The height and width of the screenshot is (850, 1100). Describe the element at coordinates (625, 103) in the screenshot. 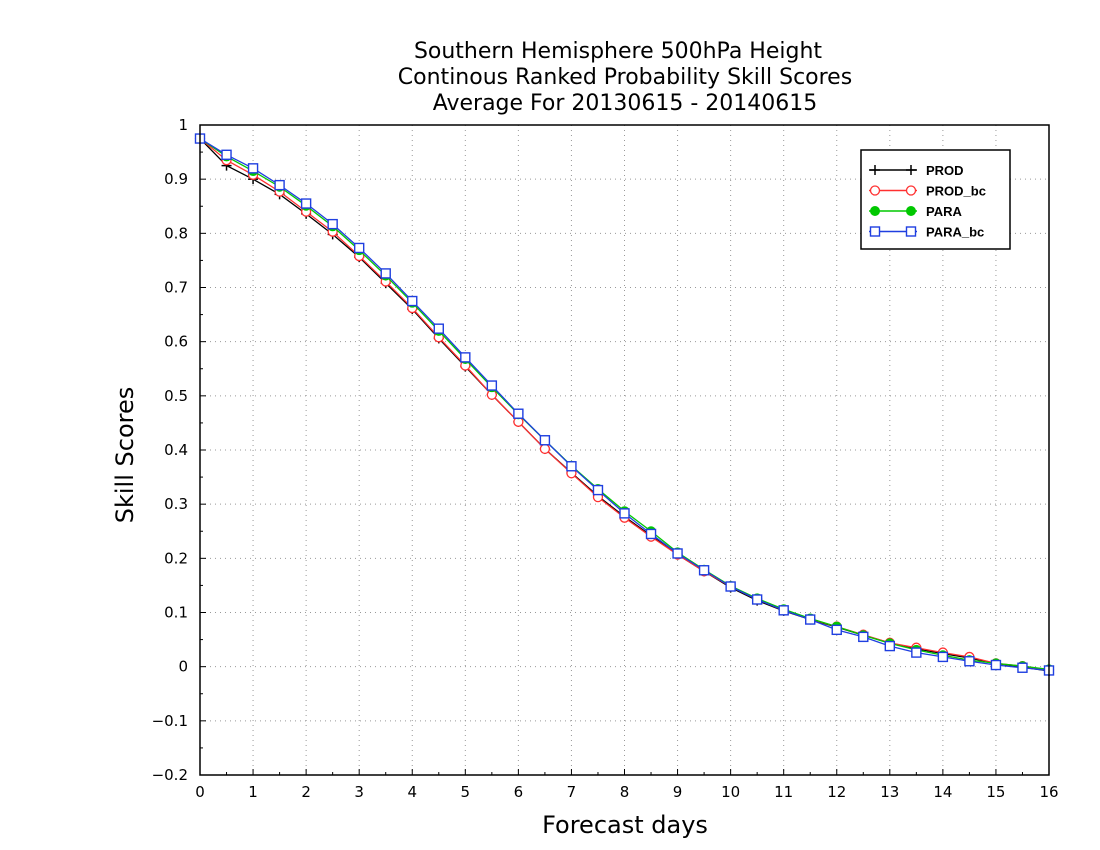

I see `chart-title-line-3: Average For 20130615 - 20140615` at that location.